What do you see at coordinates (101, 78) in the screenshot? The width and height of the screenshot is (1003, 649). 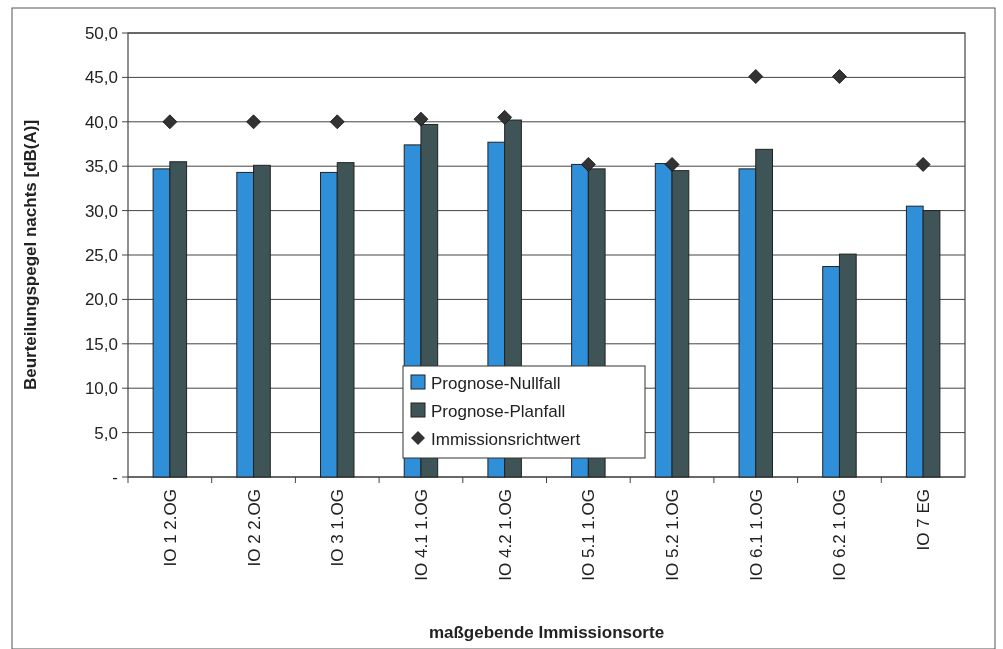 I see `y-tick-label: 45,0` at bounding box center [101, 78].